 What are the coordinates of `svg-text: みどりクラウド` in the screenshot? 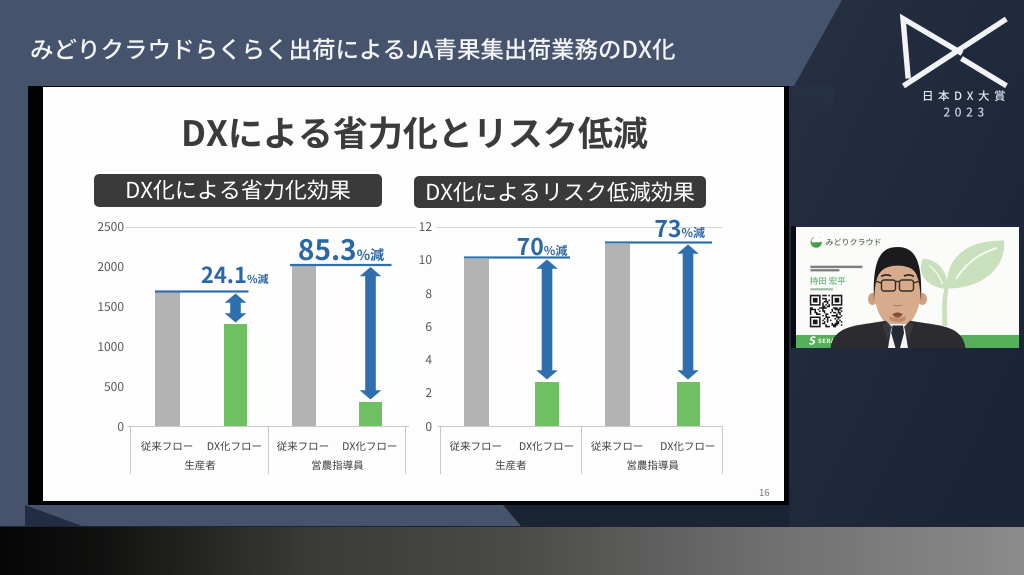 It's located at (853, 242).